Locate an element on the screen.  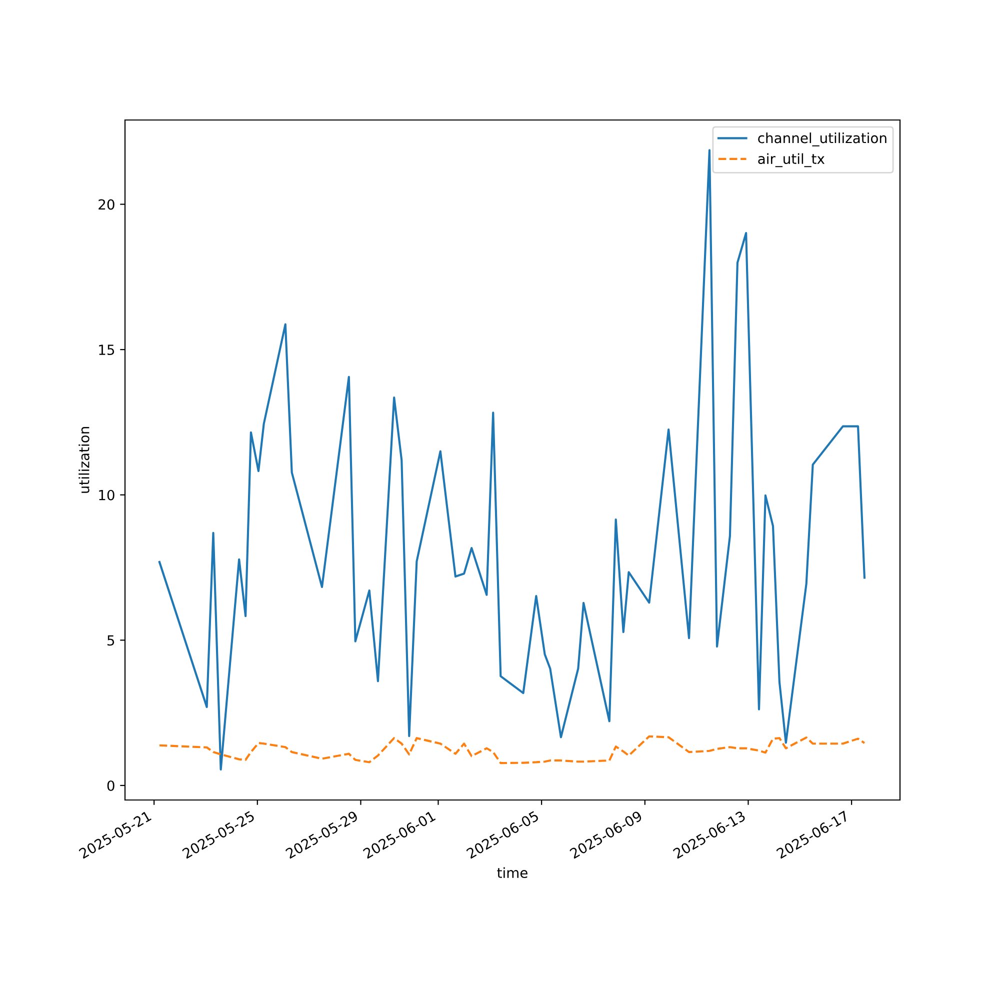
y-tick-label: 10 is located at coordinates (106, 495).